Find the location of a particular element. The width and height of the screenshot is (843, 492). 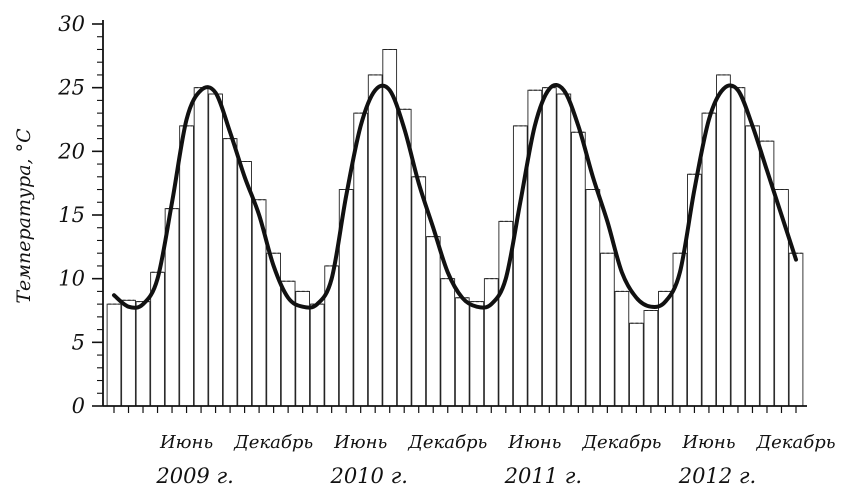

year-label: 2011 г. is located at coordinates (543, 476).